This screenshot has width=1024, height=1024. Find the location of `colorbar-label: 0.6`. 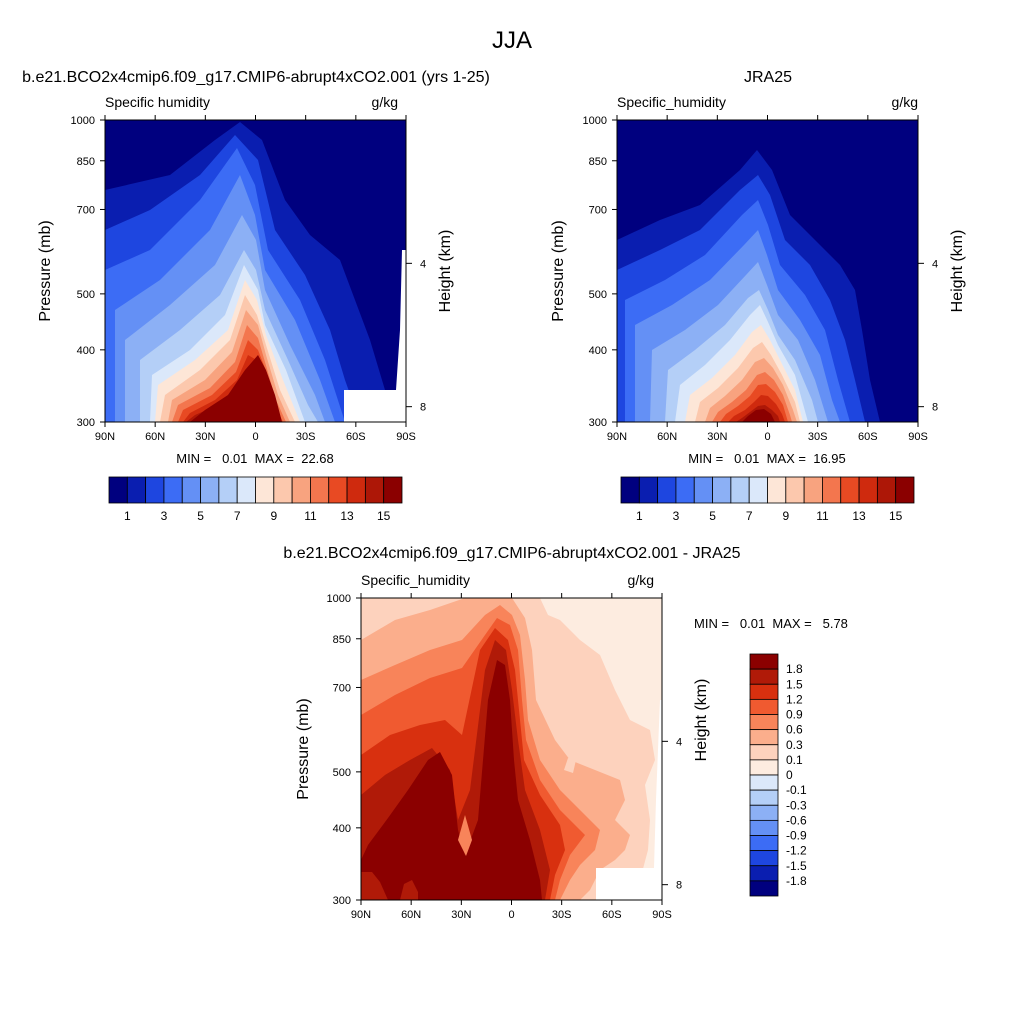

colorbar-label: 0.6 is located at coordinates (794, 730).